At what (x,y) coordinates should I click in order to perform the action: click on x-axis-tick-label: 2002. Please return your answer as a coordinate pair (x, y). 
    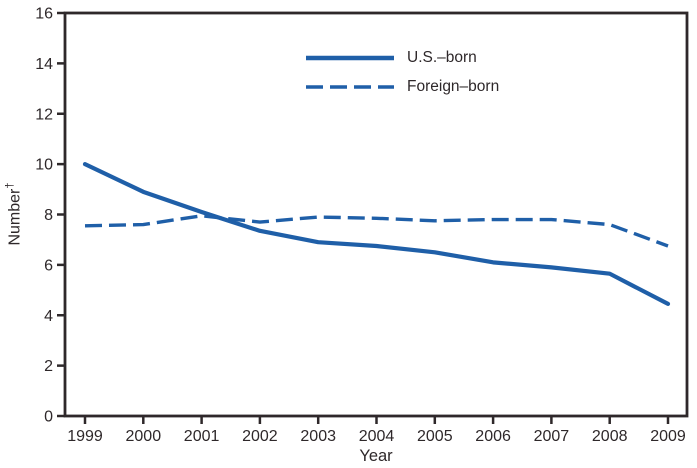
    Looking at the image, I should click on (260, 436).